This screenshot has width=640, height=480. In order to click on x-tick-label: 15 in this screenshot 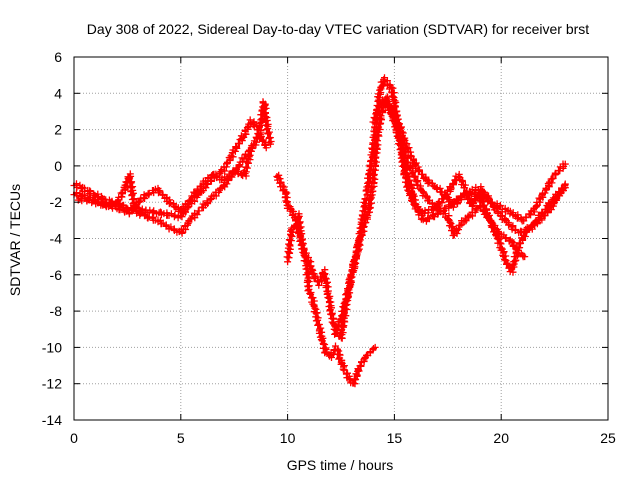, I will do `click(395, 438)`.